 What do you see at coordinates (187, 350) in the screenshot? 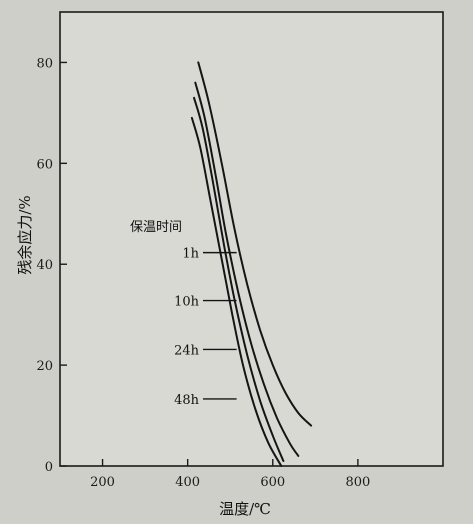
I see `legend-label-24h: 24h` at bounding box center [187, 350].